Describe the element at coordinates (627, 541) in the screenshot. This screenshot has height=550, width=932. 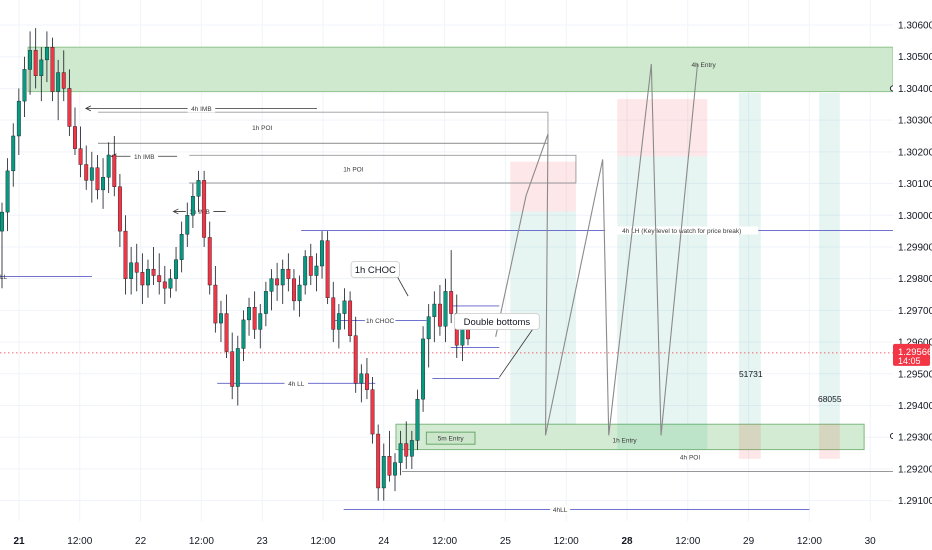
I see `time-tick-label: 28` at that location.